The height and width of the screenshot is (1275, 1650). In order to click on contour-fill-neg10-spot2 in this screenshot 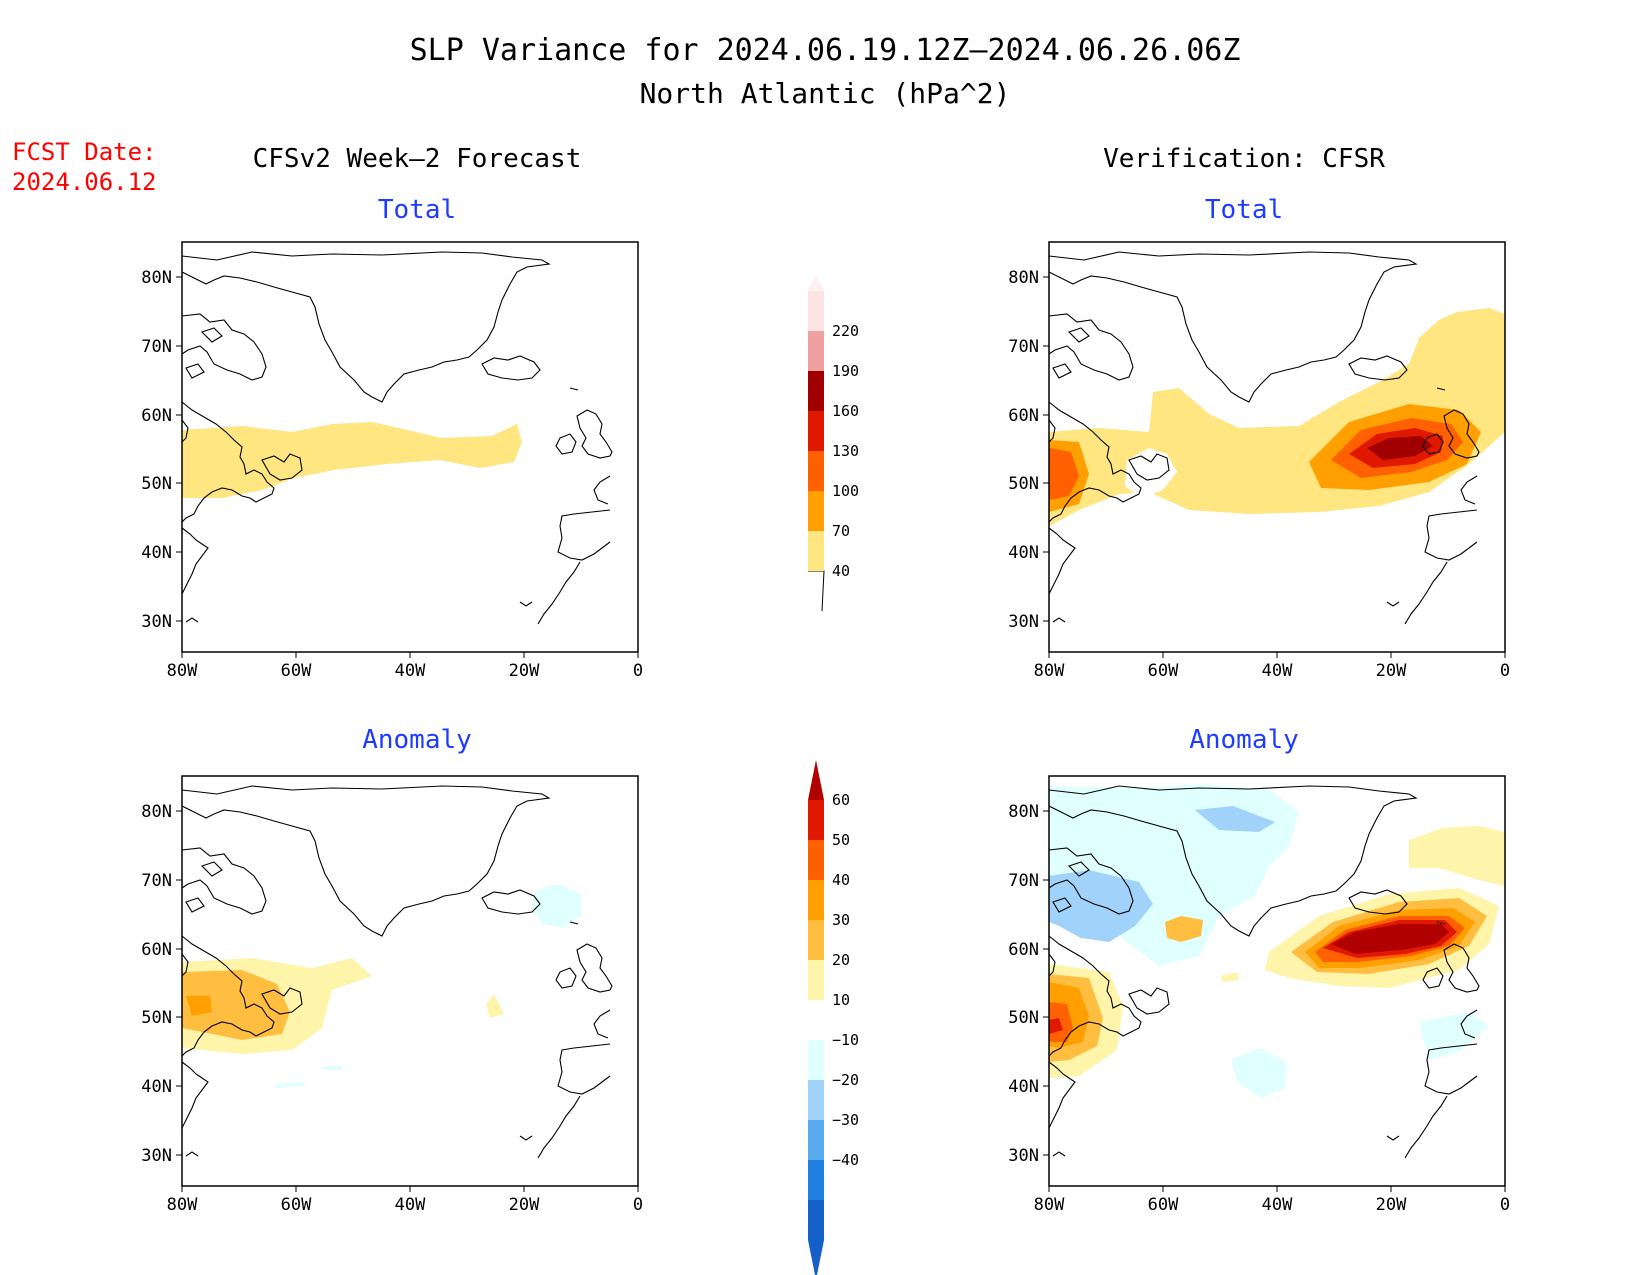, I will do `click(333, 1068)`.